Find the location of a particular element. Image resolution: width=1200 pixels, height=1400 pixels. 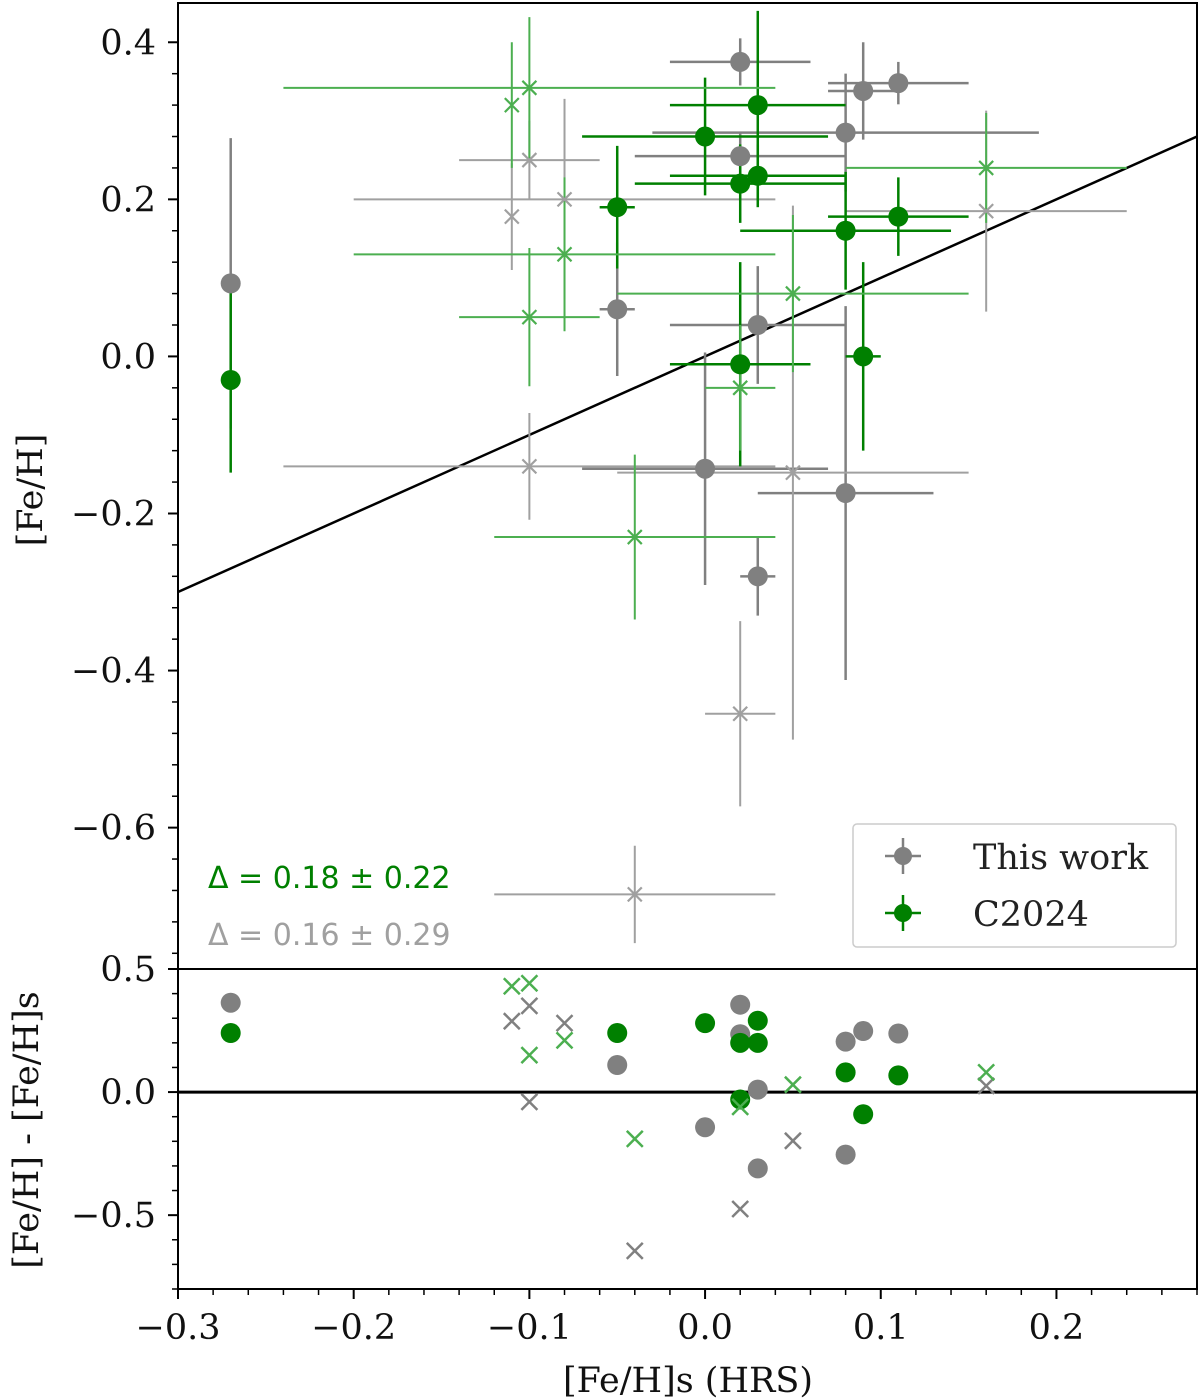

legend-entry-c2024: C2024 is located at coordinates (987, 915).